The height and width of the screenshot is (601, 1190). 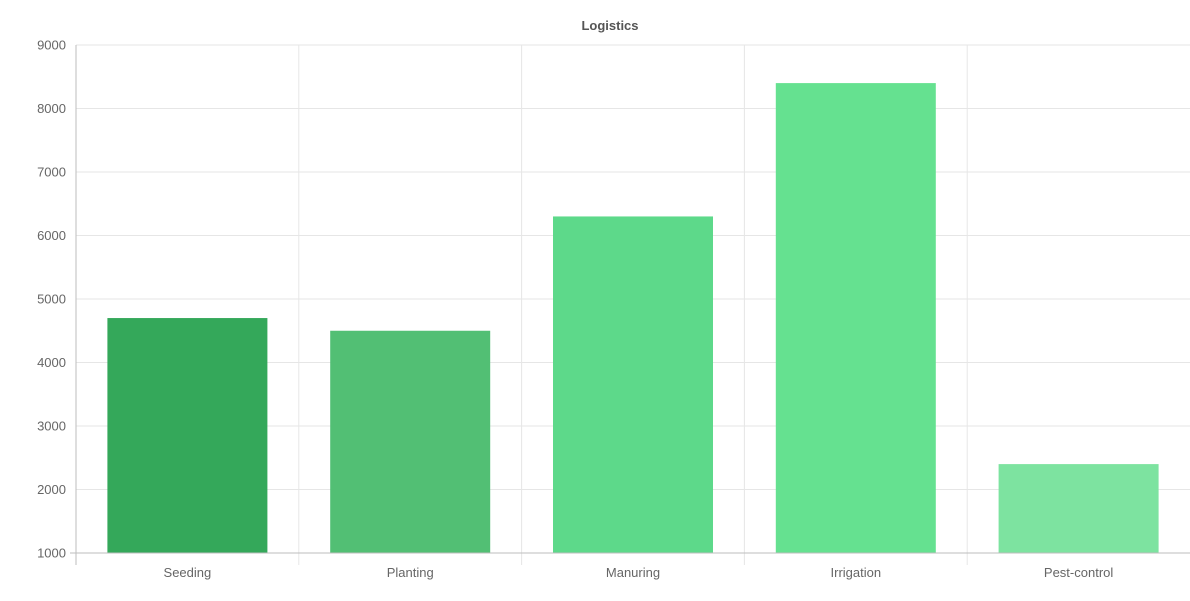 I want to click on x-tick-label: Irrigation, so click(x=856, y=572).